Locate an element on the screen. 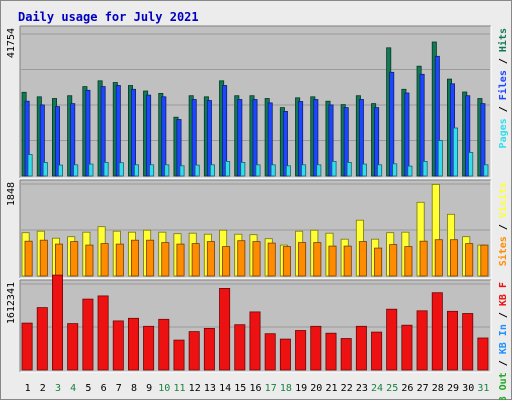  x-tick-label: 10 is located at coordinates (164, 388).